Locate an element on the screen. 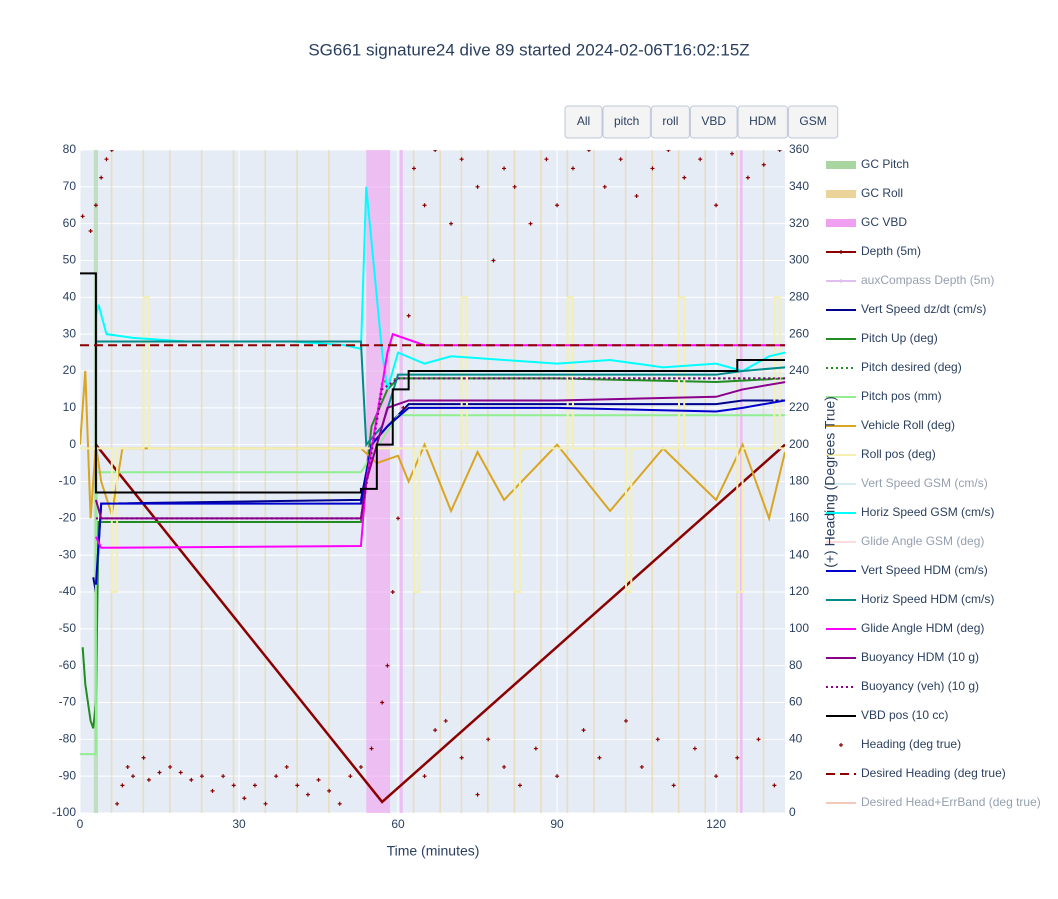 The width and height of the screenshot is (1058, 899). legend-item: GC VBD is located at coordinates (866, 222).